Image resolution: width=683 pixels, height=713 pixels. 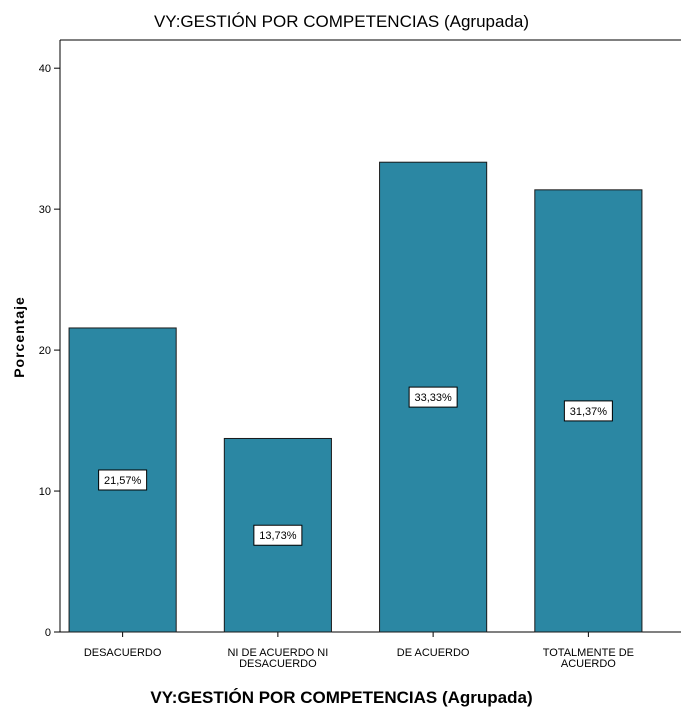 What do you see at coordinates (45, 69) in the screenshot?
I see `y-tick-label: 40` at bounding box center [45, 69].